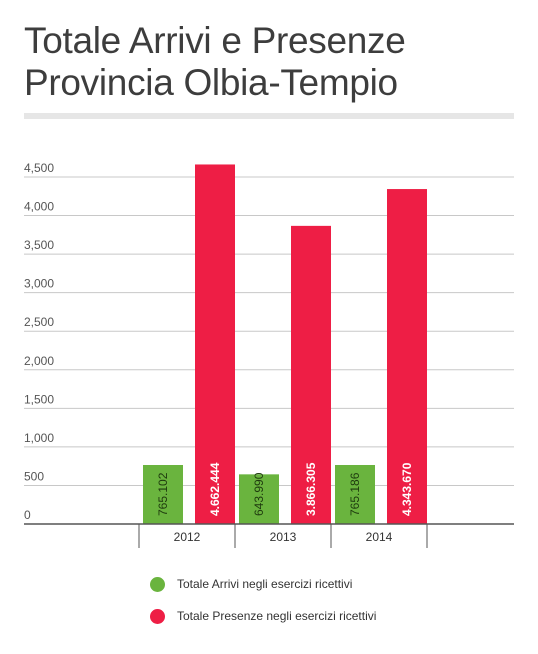  I want to click on legend-swatch-arrivi, so click(157, 584).